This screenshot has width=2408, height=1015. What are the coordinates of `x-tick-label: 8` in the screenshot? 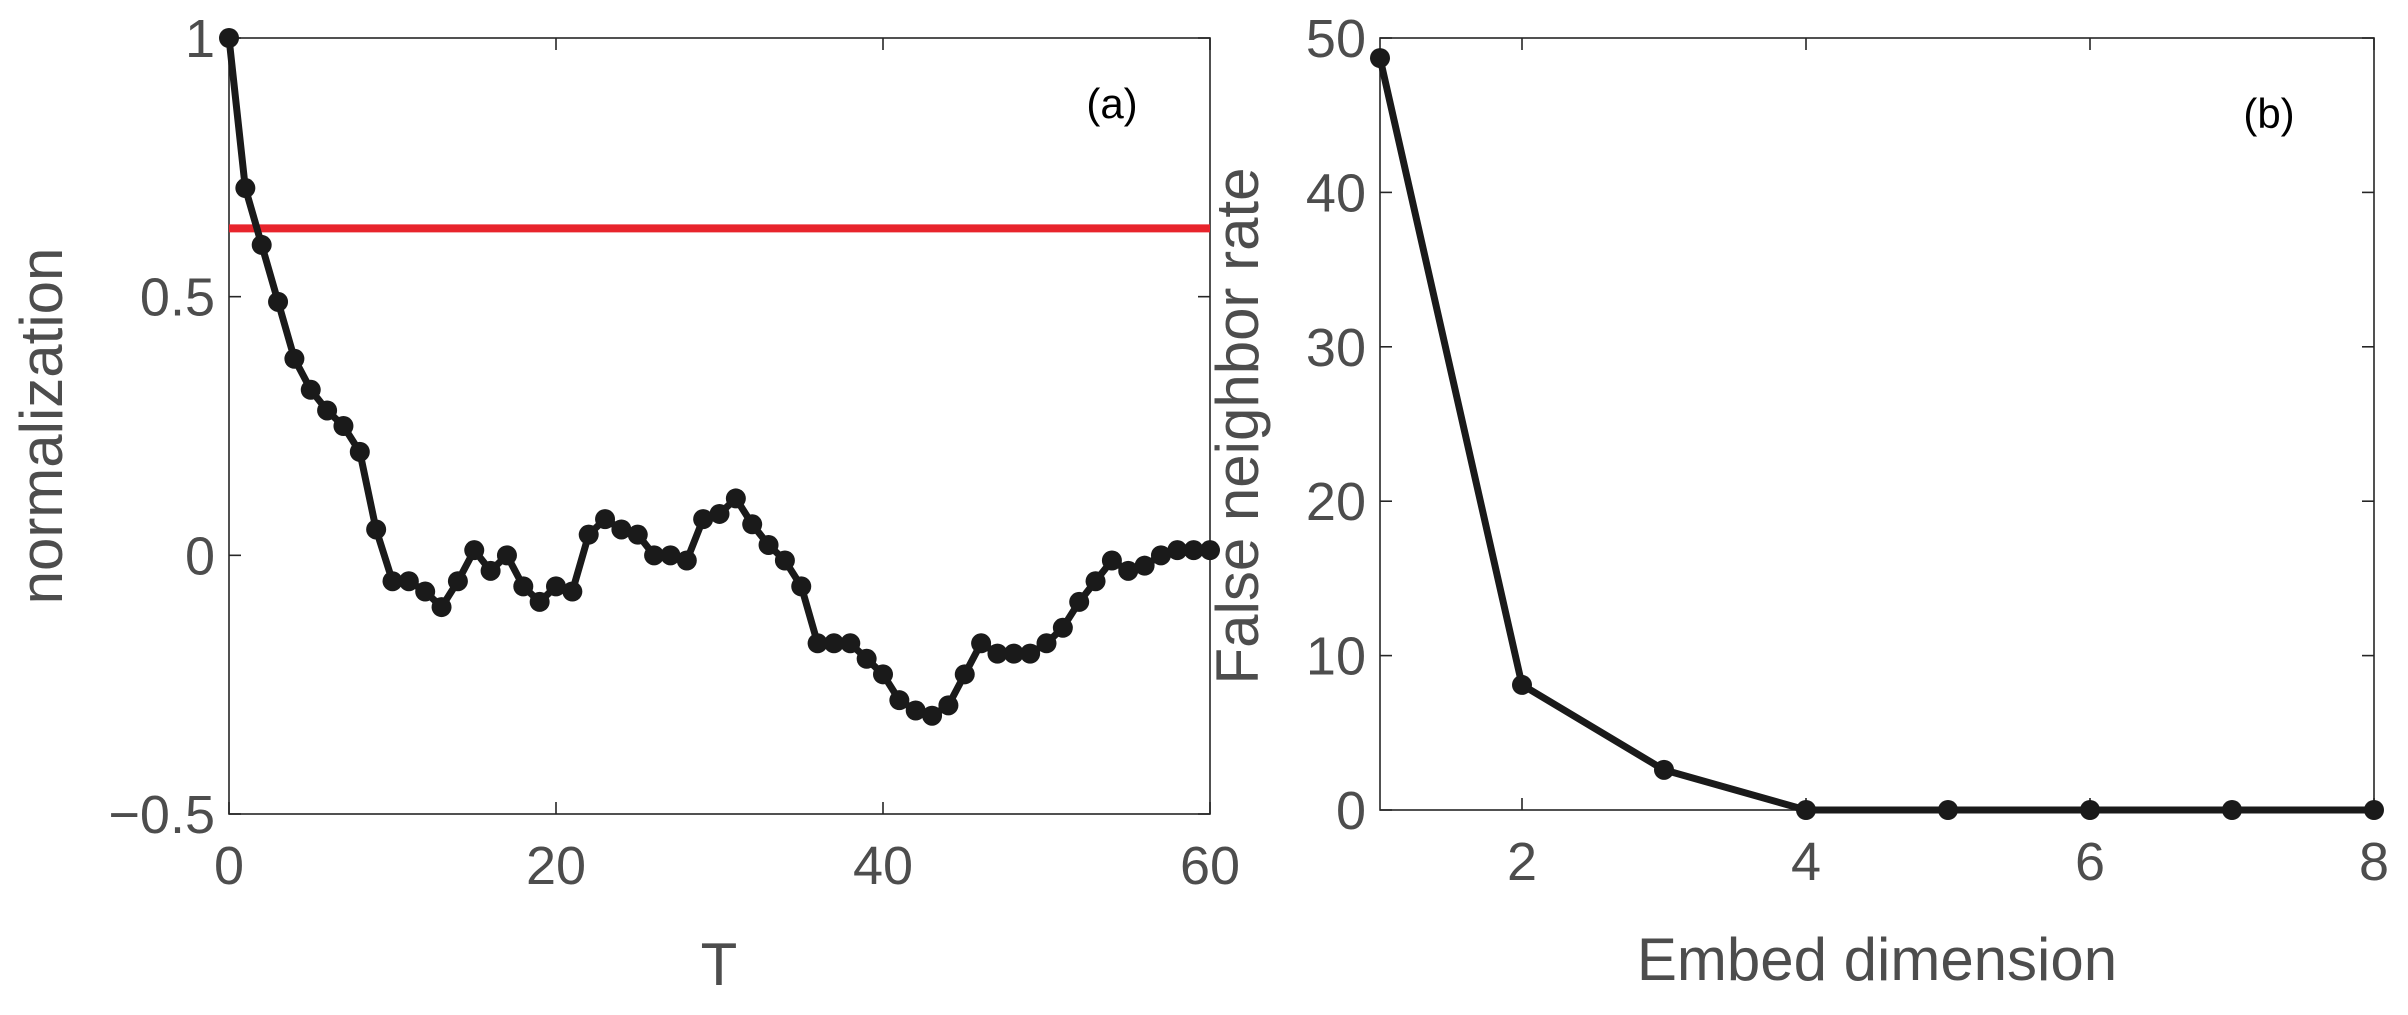 It's located at (2374, 862).